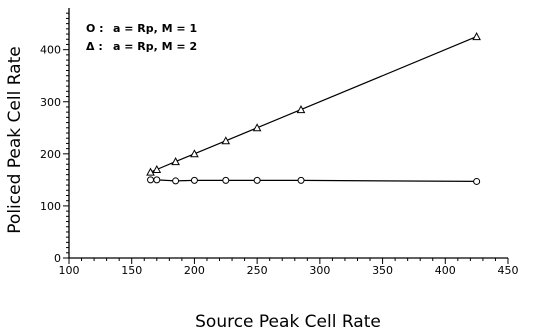 This screenshot has width=533, height=332. What do you see at coordinates (257, 270) in the screenshot?
I see `x-tick-label: 250` at bounding box center [257, 270].